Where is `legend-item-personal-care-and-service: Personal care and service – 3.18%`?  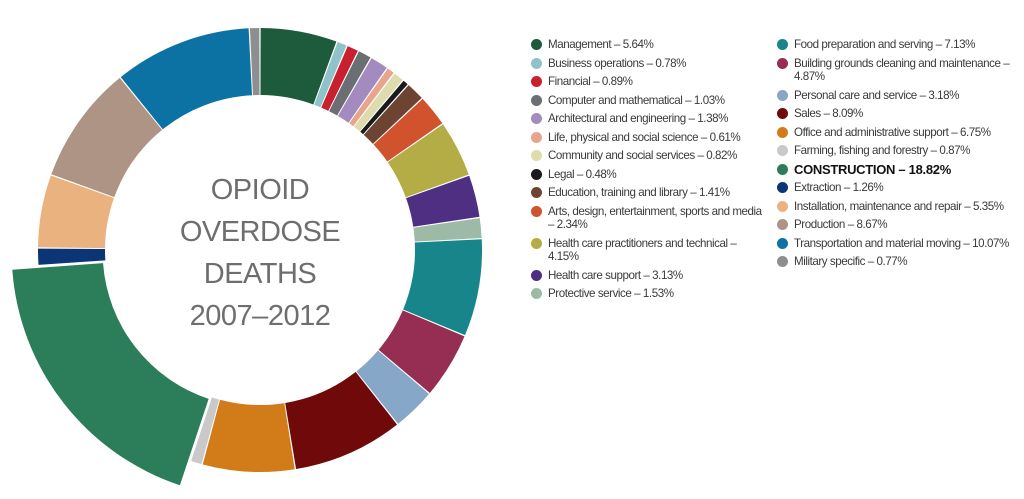
legend-item-personal-care-and-service: Personal care and service – 3.18% is located at coordinates (899, 96).